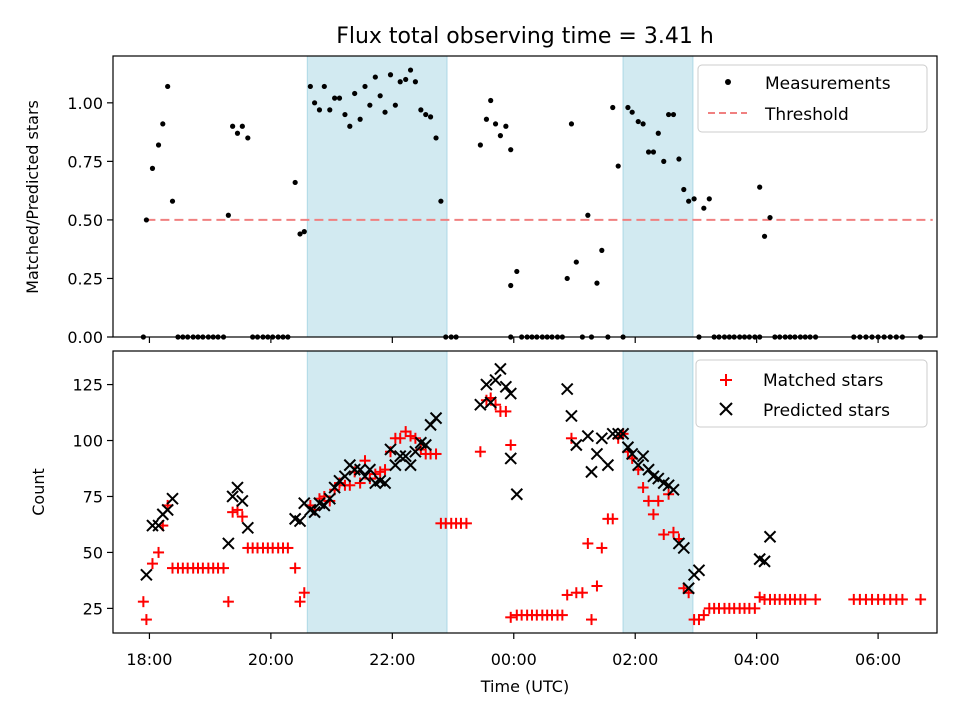  Describe the element at coordinates (90, 220) in the screenshot. I see `top-y-axis-ticks: 0.00 0.25 0.50 0.75 1.00` at that location.